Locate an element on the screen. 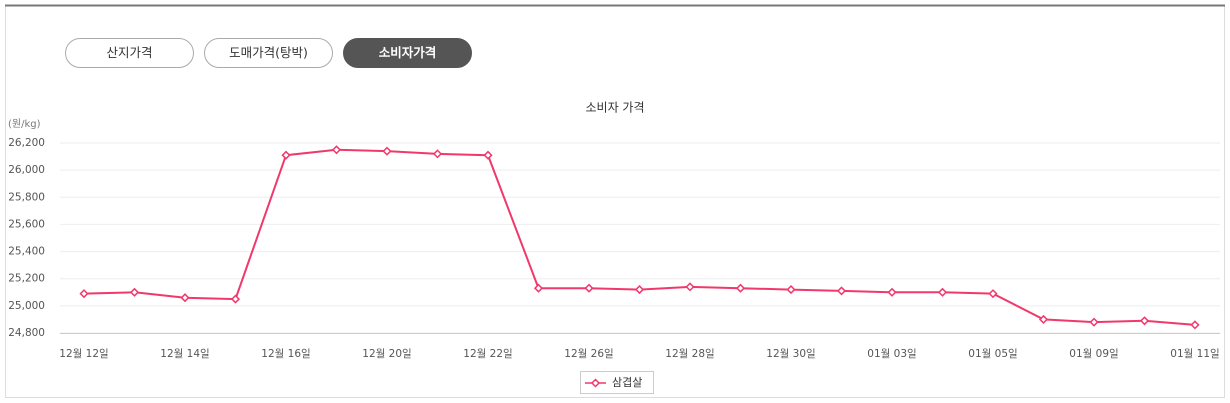  x-tick-label: 12월 30일 is located at coordinates (790, 353).